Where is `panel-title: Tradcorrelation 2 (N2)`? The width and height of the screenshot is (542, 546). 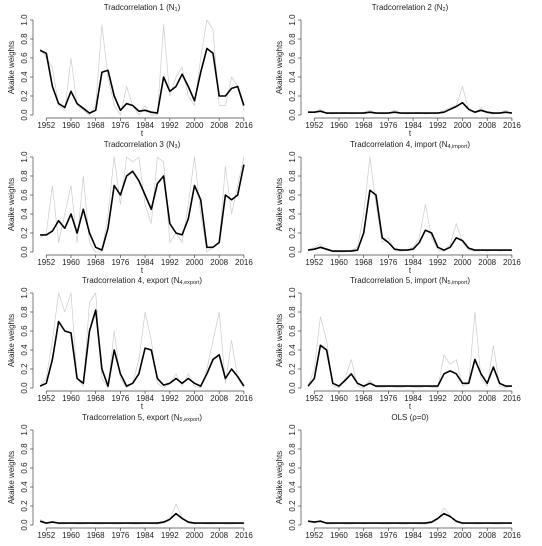
panel-title: Tradcorrelation 2 (N2) is located at coordinates (410, 8).